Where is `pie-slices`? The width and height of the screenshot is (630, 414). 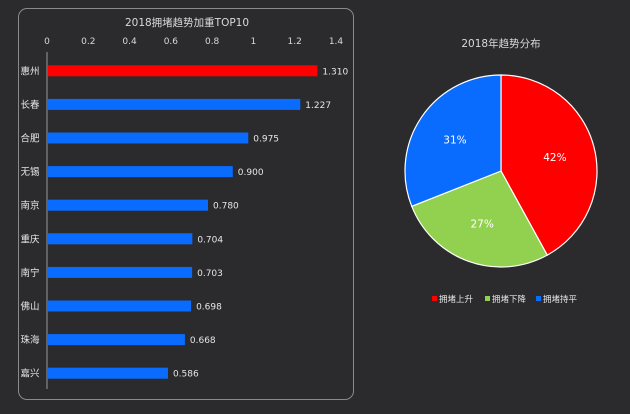 pie-slices is located at coordinates (501, 171).